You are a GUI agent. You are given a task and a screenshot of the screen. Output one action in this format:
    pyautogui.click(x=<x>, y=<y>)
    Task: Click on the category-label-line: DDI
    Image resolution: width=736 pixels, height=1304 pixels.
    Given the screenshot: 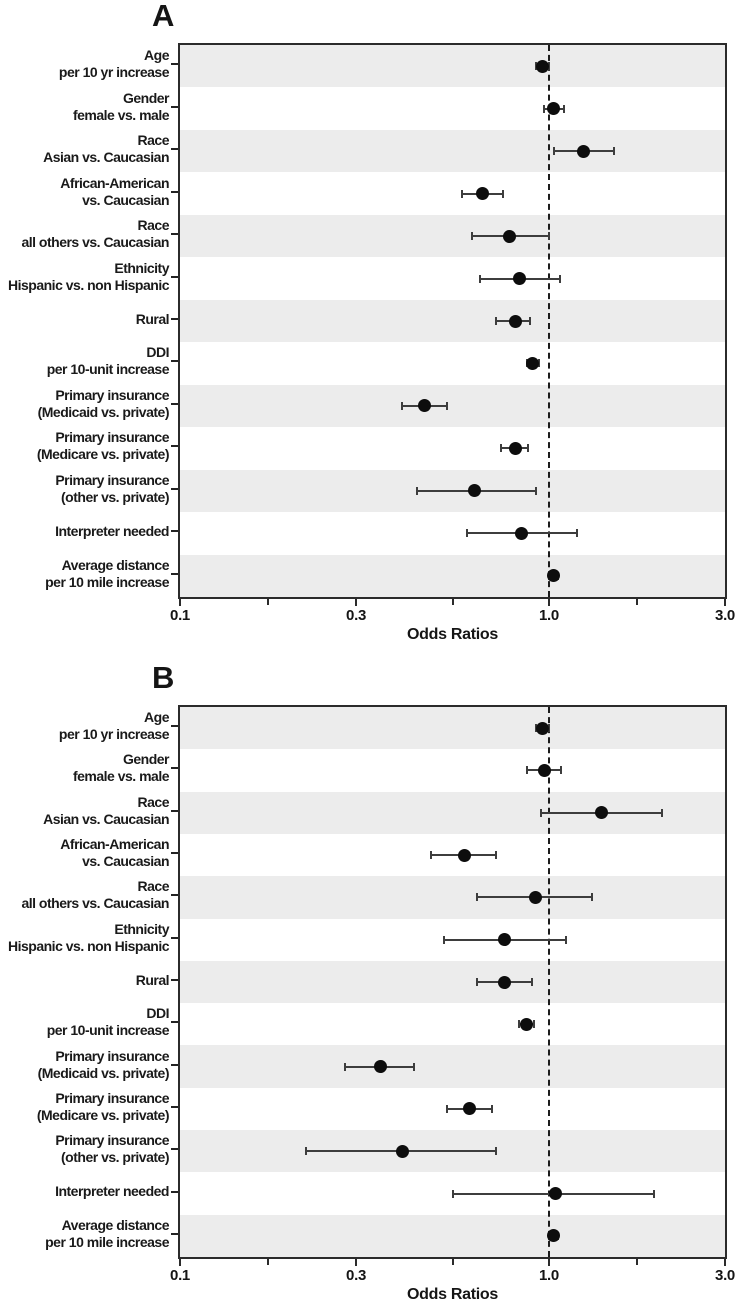 What is the action you would take?
    pyautogui.click(x=157, y=352)
    